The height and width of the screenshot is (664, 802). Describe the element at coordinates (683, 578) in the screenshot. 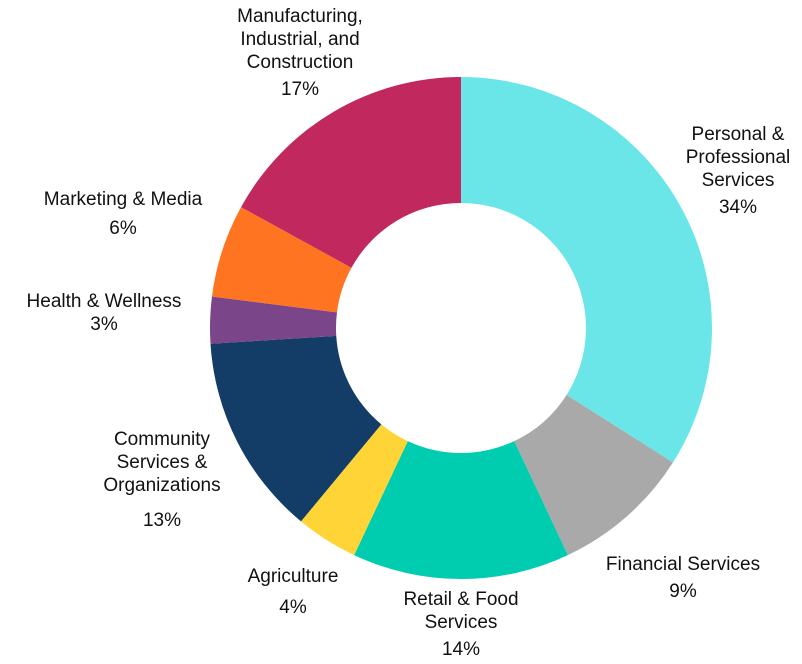

I see `slice-label: Financial Services 9%` at that location.